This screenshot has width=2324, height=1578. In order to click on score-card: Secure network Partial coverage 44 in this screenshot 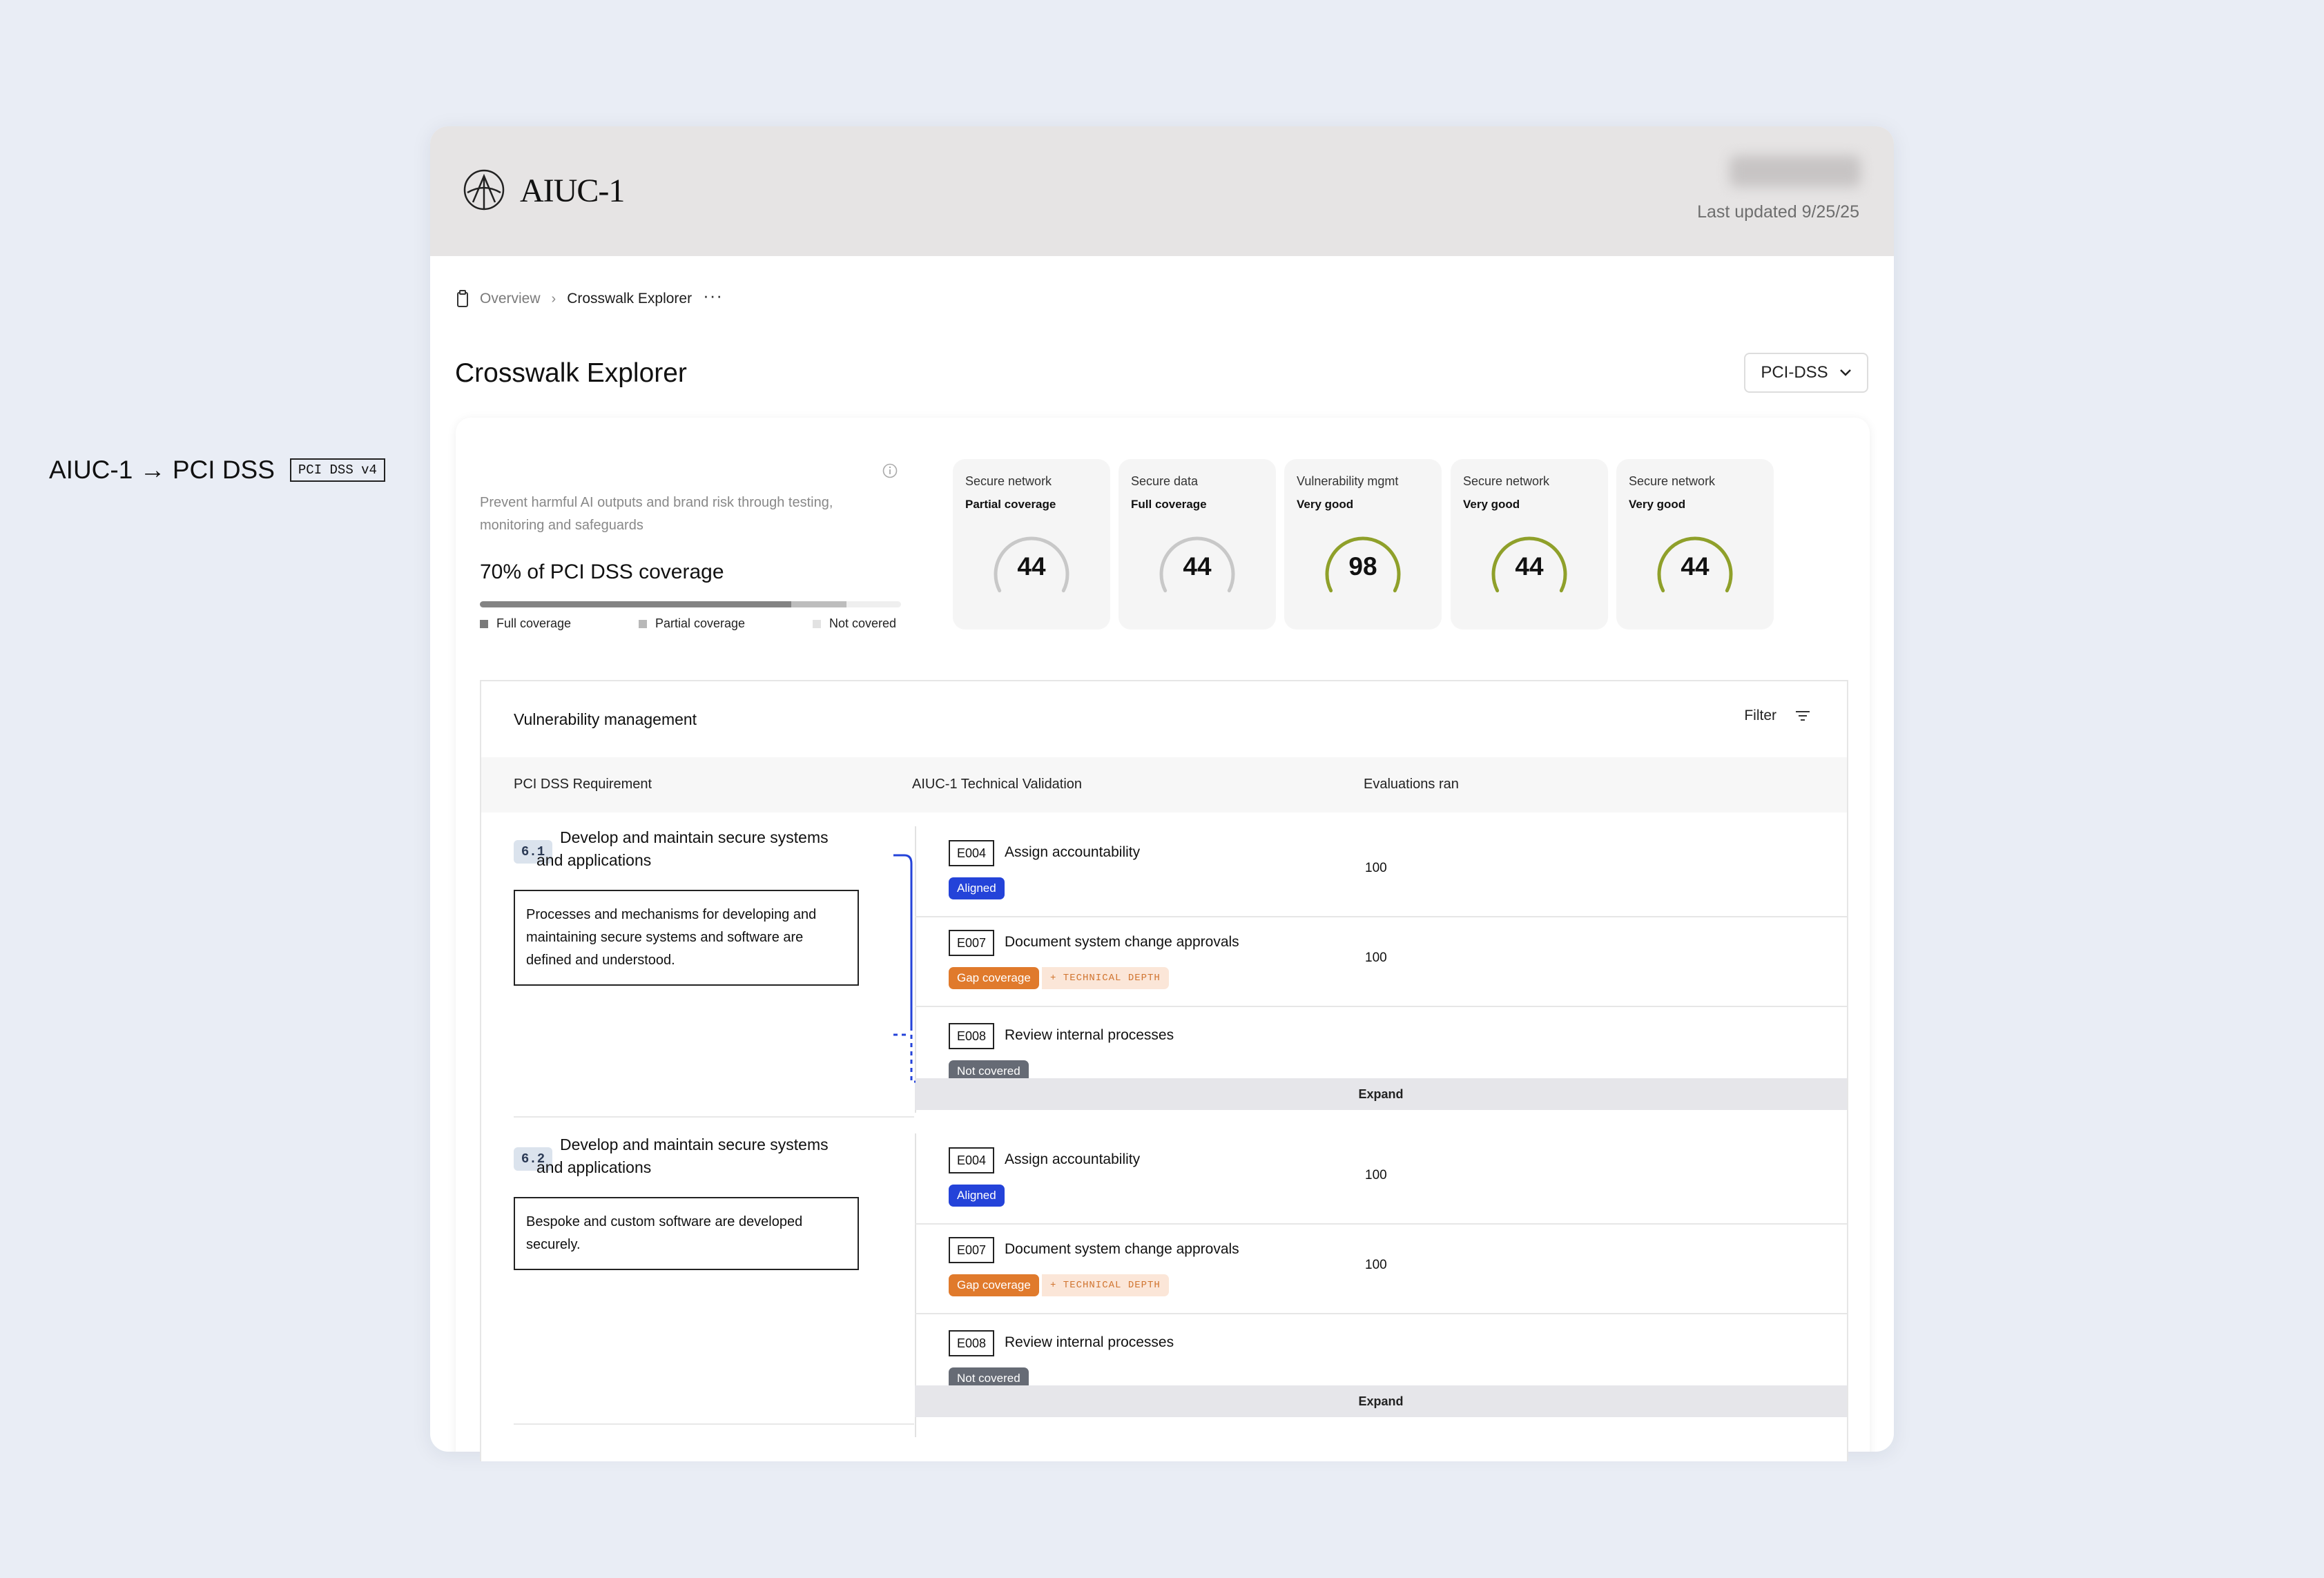, I will do `click(1031, 544)`.